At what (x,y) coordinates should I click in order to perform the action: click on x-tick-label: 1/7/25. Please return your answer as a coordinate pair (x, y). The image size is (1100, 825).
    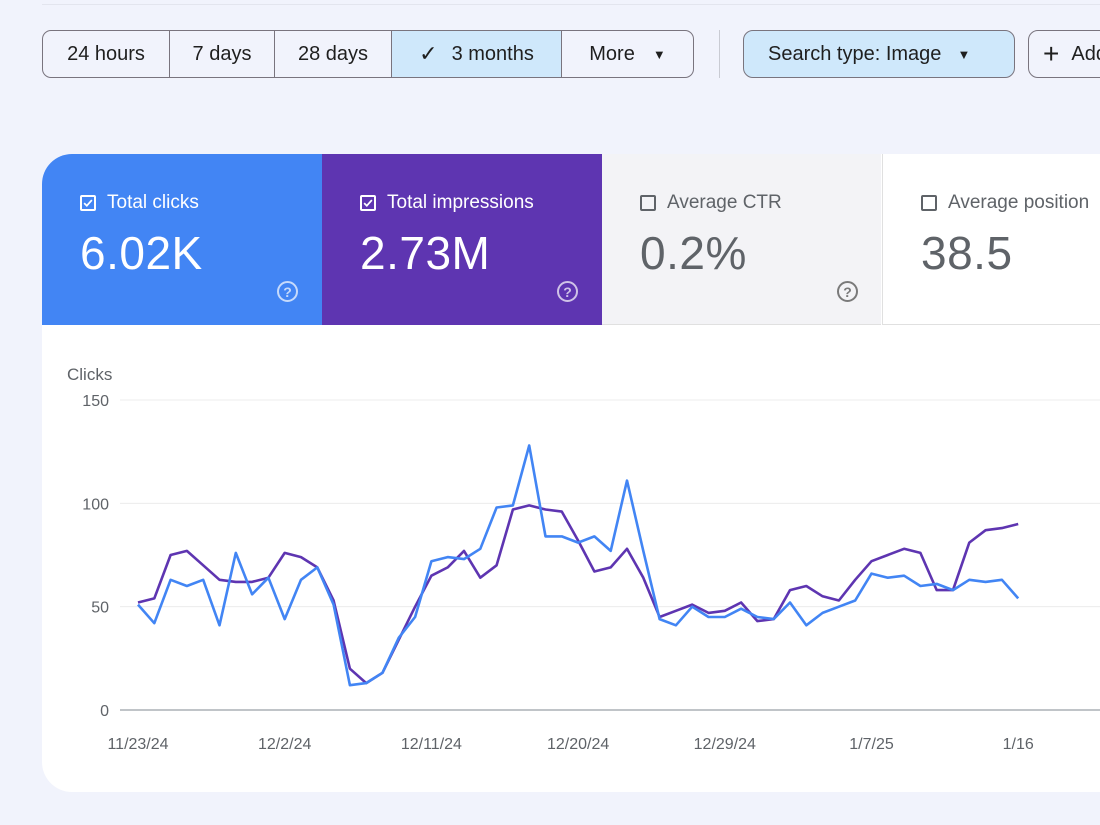
    Looking at the image, I should click on (871, 744).